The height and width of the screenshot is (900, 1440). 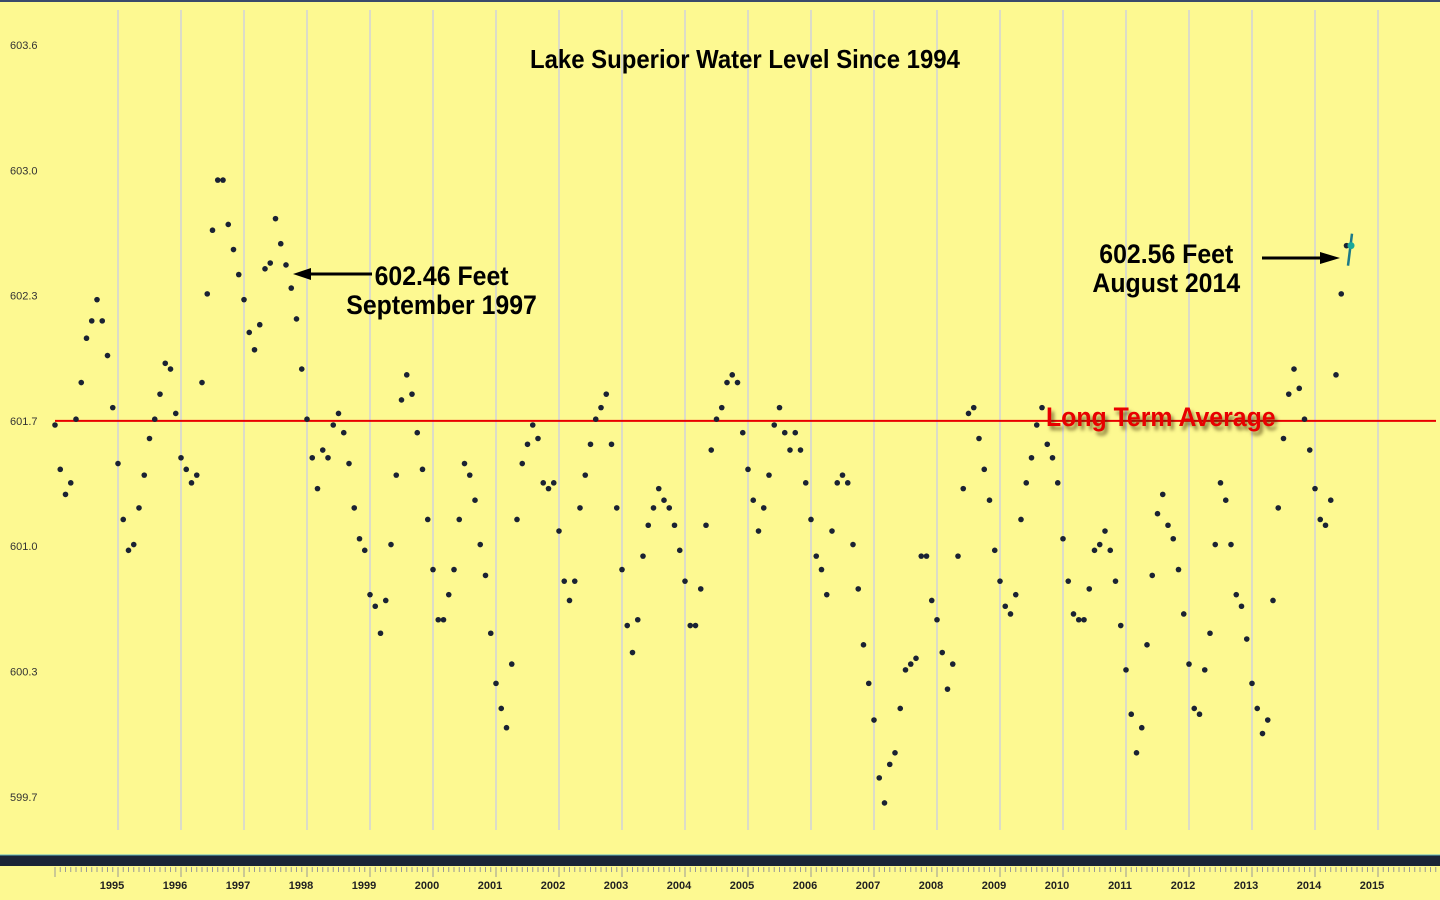 I want to click on annotation-1997-date: September 1997, so click(x=441, y=305).